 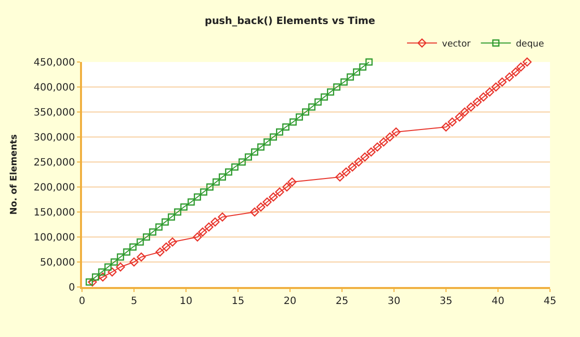 What do you see at coordinates (498, 301) in the screenshot?
I see `x-tick-label: 40` at bounding box center [498, 301].